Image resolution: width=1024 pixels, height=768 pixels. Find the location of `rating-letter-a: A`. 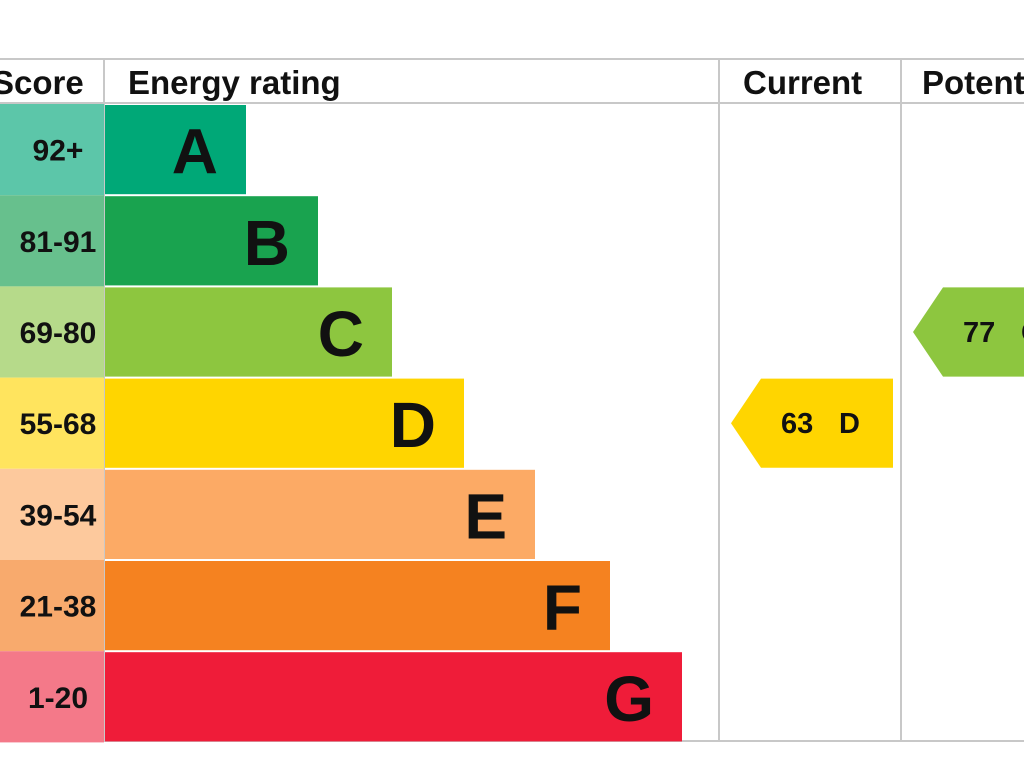

rating-letter-a: A is located at coordinates (195, 152).